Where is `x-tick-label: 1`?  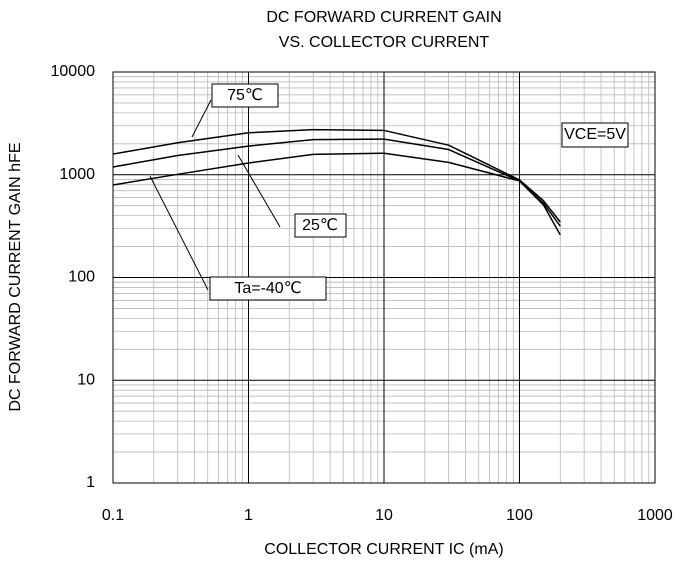 x-tick-label: 1 is located at coordinates (248, 515).